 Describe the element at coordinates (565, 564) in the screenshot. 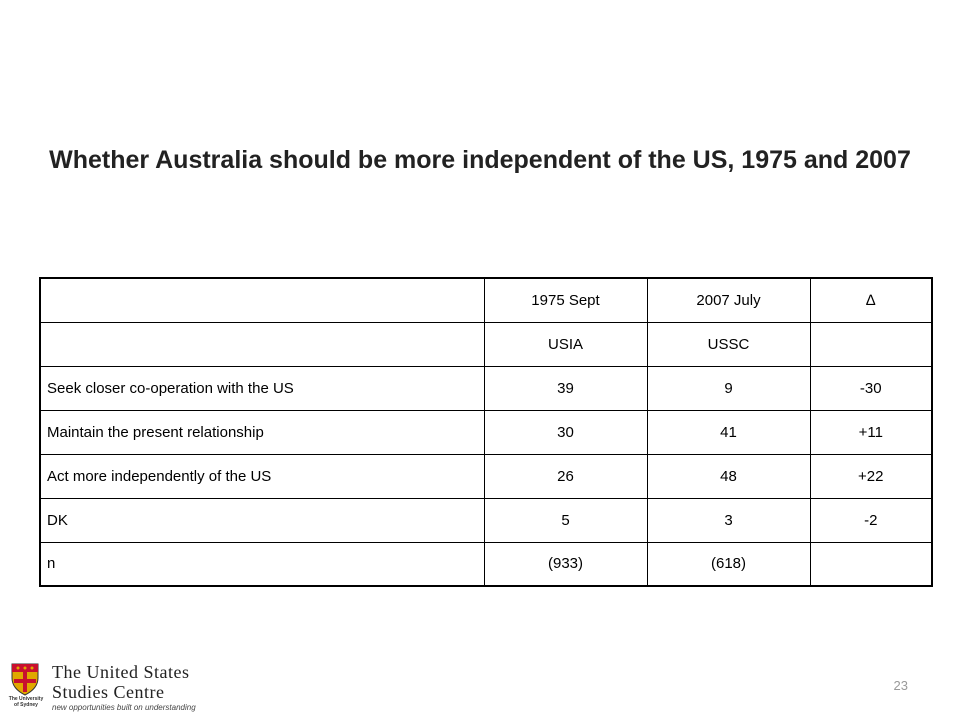

I see `row-value-1975: (933)` at that location.